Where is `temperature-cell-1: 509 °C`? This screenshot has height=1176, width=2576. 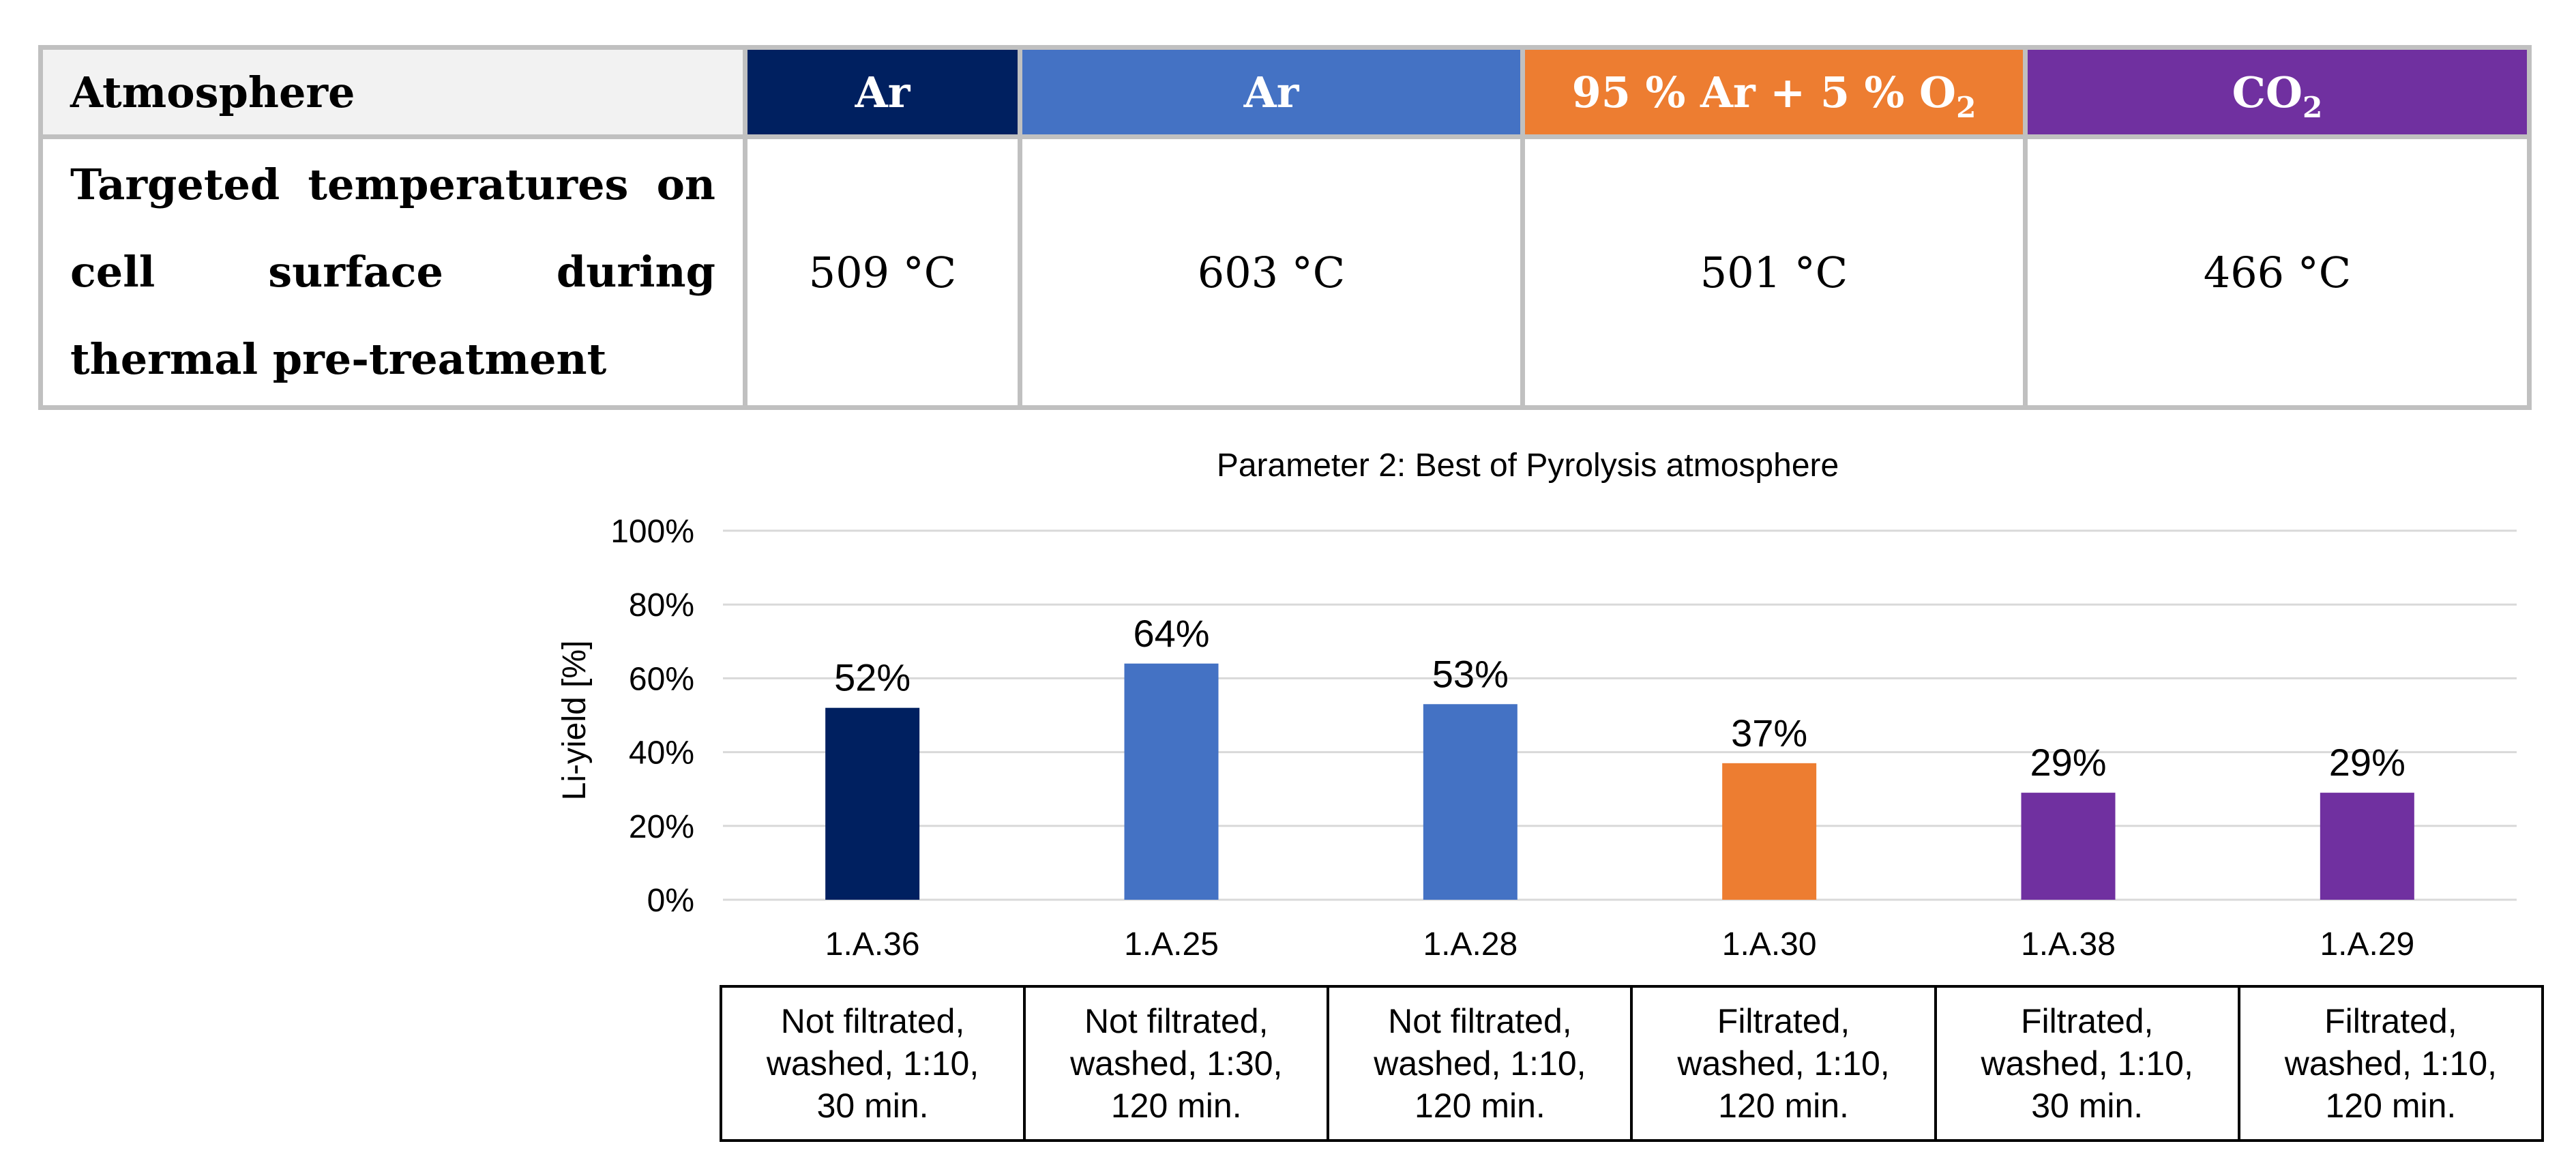
temperature-cell-1: 509 °C is located at coordinates (882, 272).